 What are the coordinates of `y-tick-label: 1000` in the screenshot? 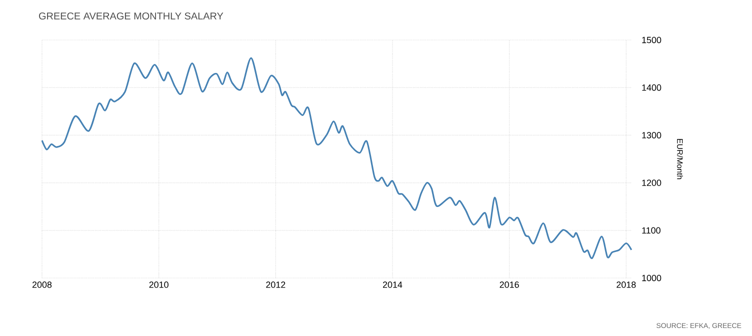 It's located at (652, 278).